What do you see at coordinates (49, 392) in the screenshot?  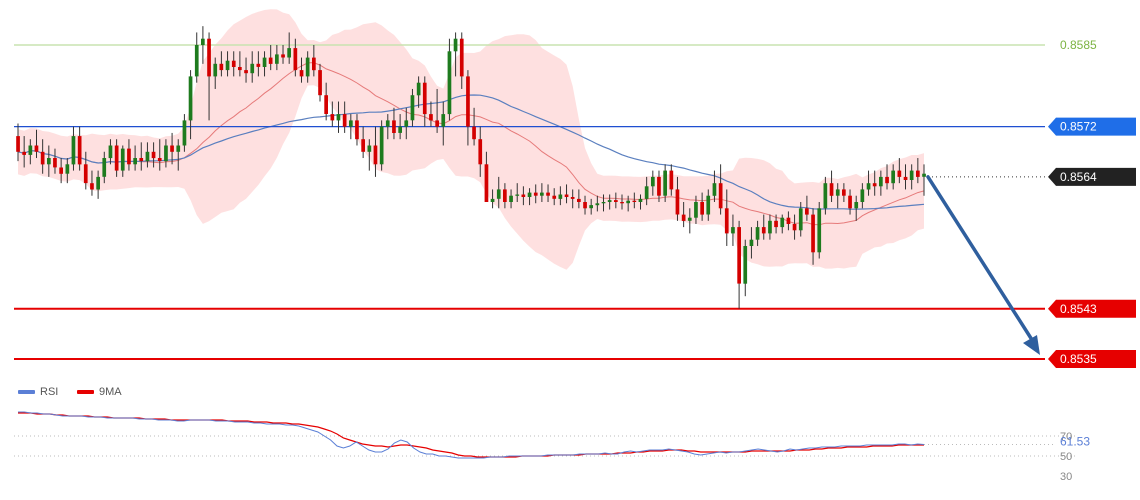 I see `legend-label: RSI` at bounding box center [49, 392].